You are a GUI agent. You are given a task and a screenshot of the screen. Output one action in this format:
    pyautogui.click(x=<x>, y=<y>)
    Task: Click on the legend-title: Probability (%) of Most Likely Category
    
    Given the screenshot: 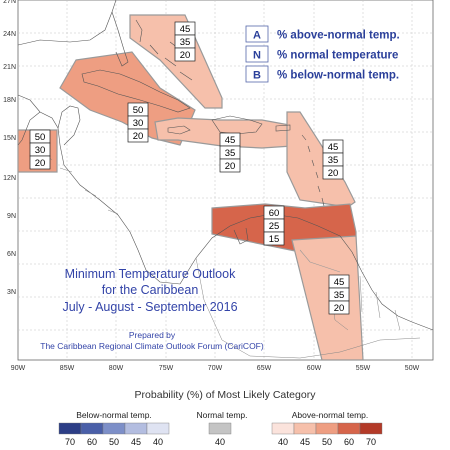 What is the action you would take?
    pyautogui.click(x=226, y=395)
    